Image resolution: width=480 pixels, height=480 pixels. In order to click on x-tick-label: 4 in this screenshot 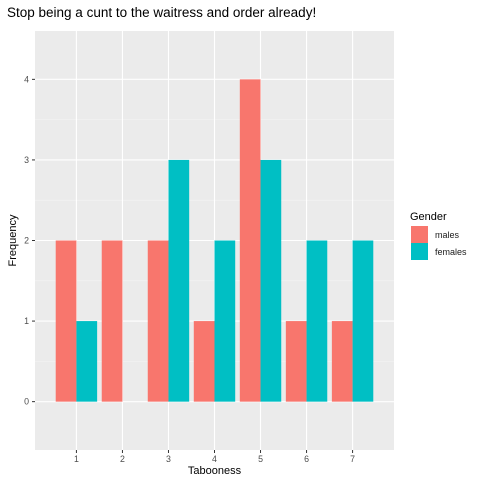, I will do `click(214, 459)`.